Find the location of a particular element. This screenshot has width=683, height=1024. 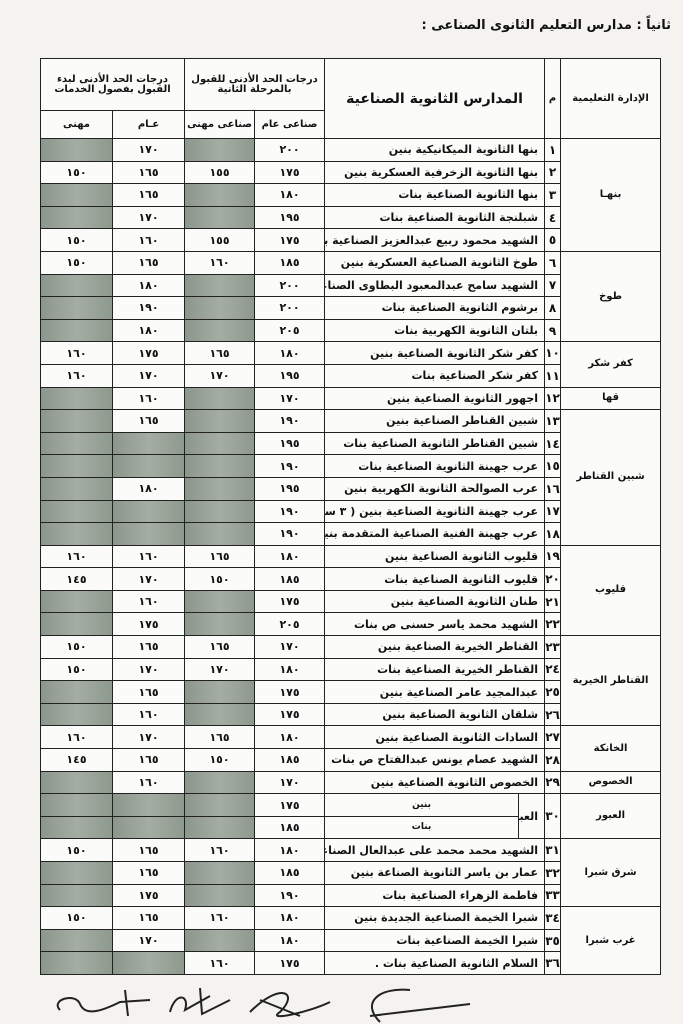

district-cell: شرق شبرا is located at coordinates (611, 873).